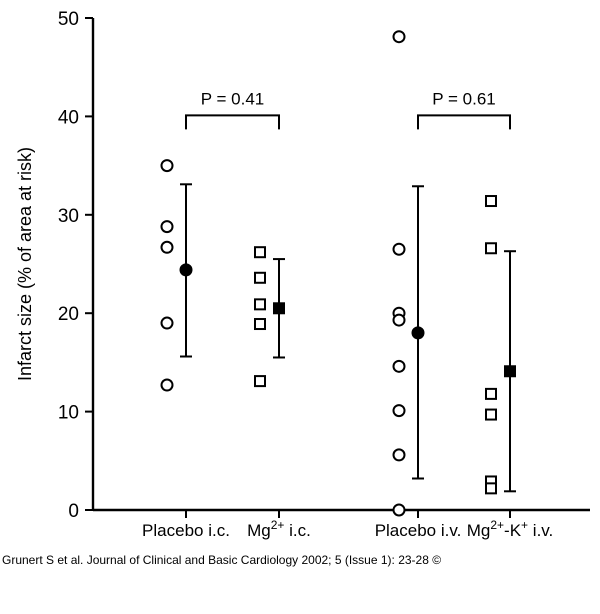 Image resolution: width=600 pixels, height=614 pixels. I want to click on category-label: Mg2+ i.c., so click(279, 529).